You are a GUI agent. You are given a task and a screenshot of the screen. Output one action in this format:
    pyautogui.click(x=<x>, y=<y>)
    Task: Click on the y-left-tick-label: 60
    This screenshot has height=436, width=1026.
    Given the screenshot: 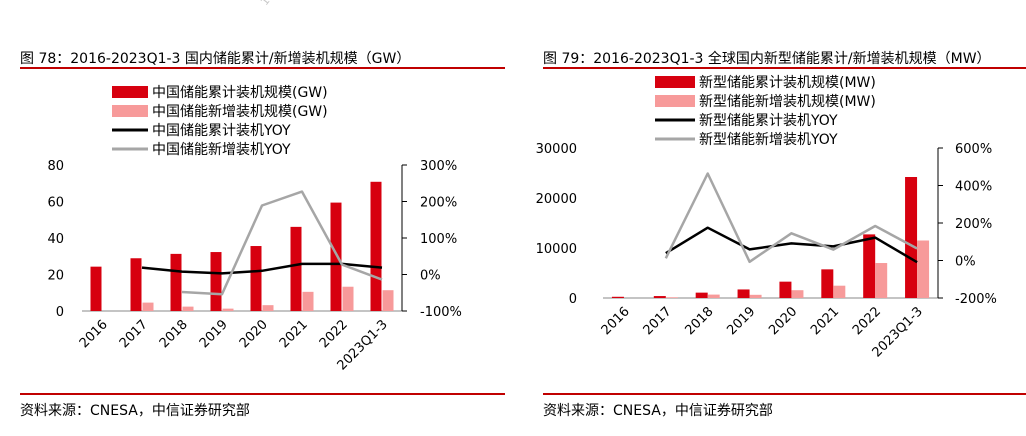 What is the action you would take?
    pyautogui.click(x=55, y=203)
    